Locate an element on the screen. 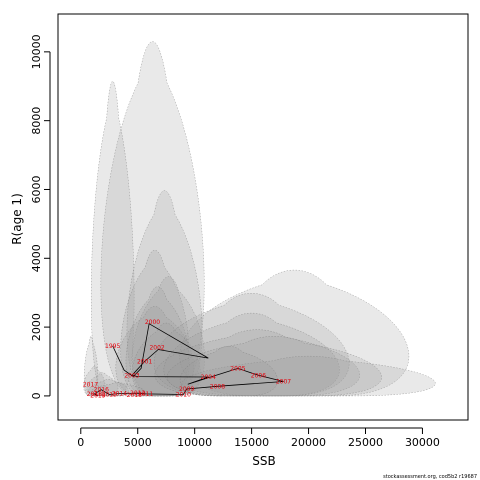 The height and width of the screenshot is (480, 480). year-label: 2019 is located at coordinates (97, 396).